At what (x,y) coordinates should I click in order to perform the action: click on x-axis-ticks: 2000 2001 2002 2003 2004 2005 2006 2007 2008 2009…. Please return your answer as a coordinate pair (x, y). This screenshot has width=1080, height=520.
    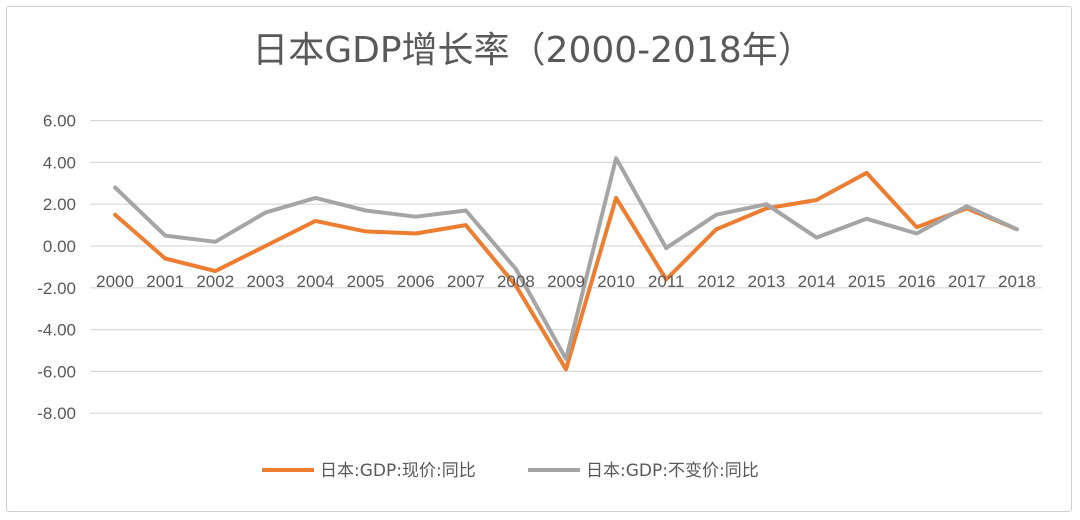
    Looking at the image, I should click on (566, 281).